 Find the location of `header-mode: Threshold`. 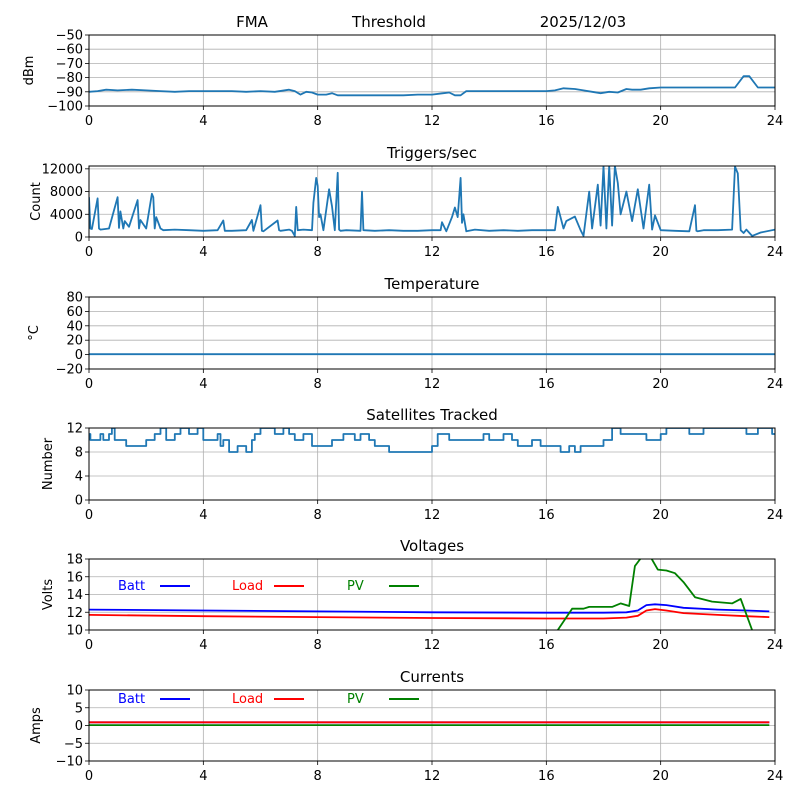

header-mode: Threshold is located at coordinates (388, 22).